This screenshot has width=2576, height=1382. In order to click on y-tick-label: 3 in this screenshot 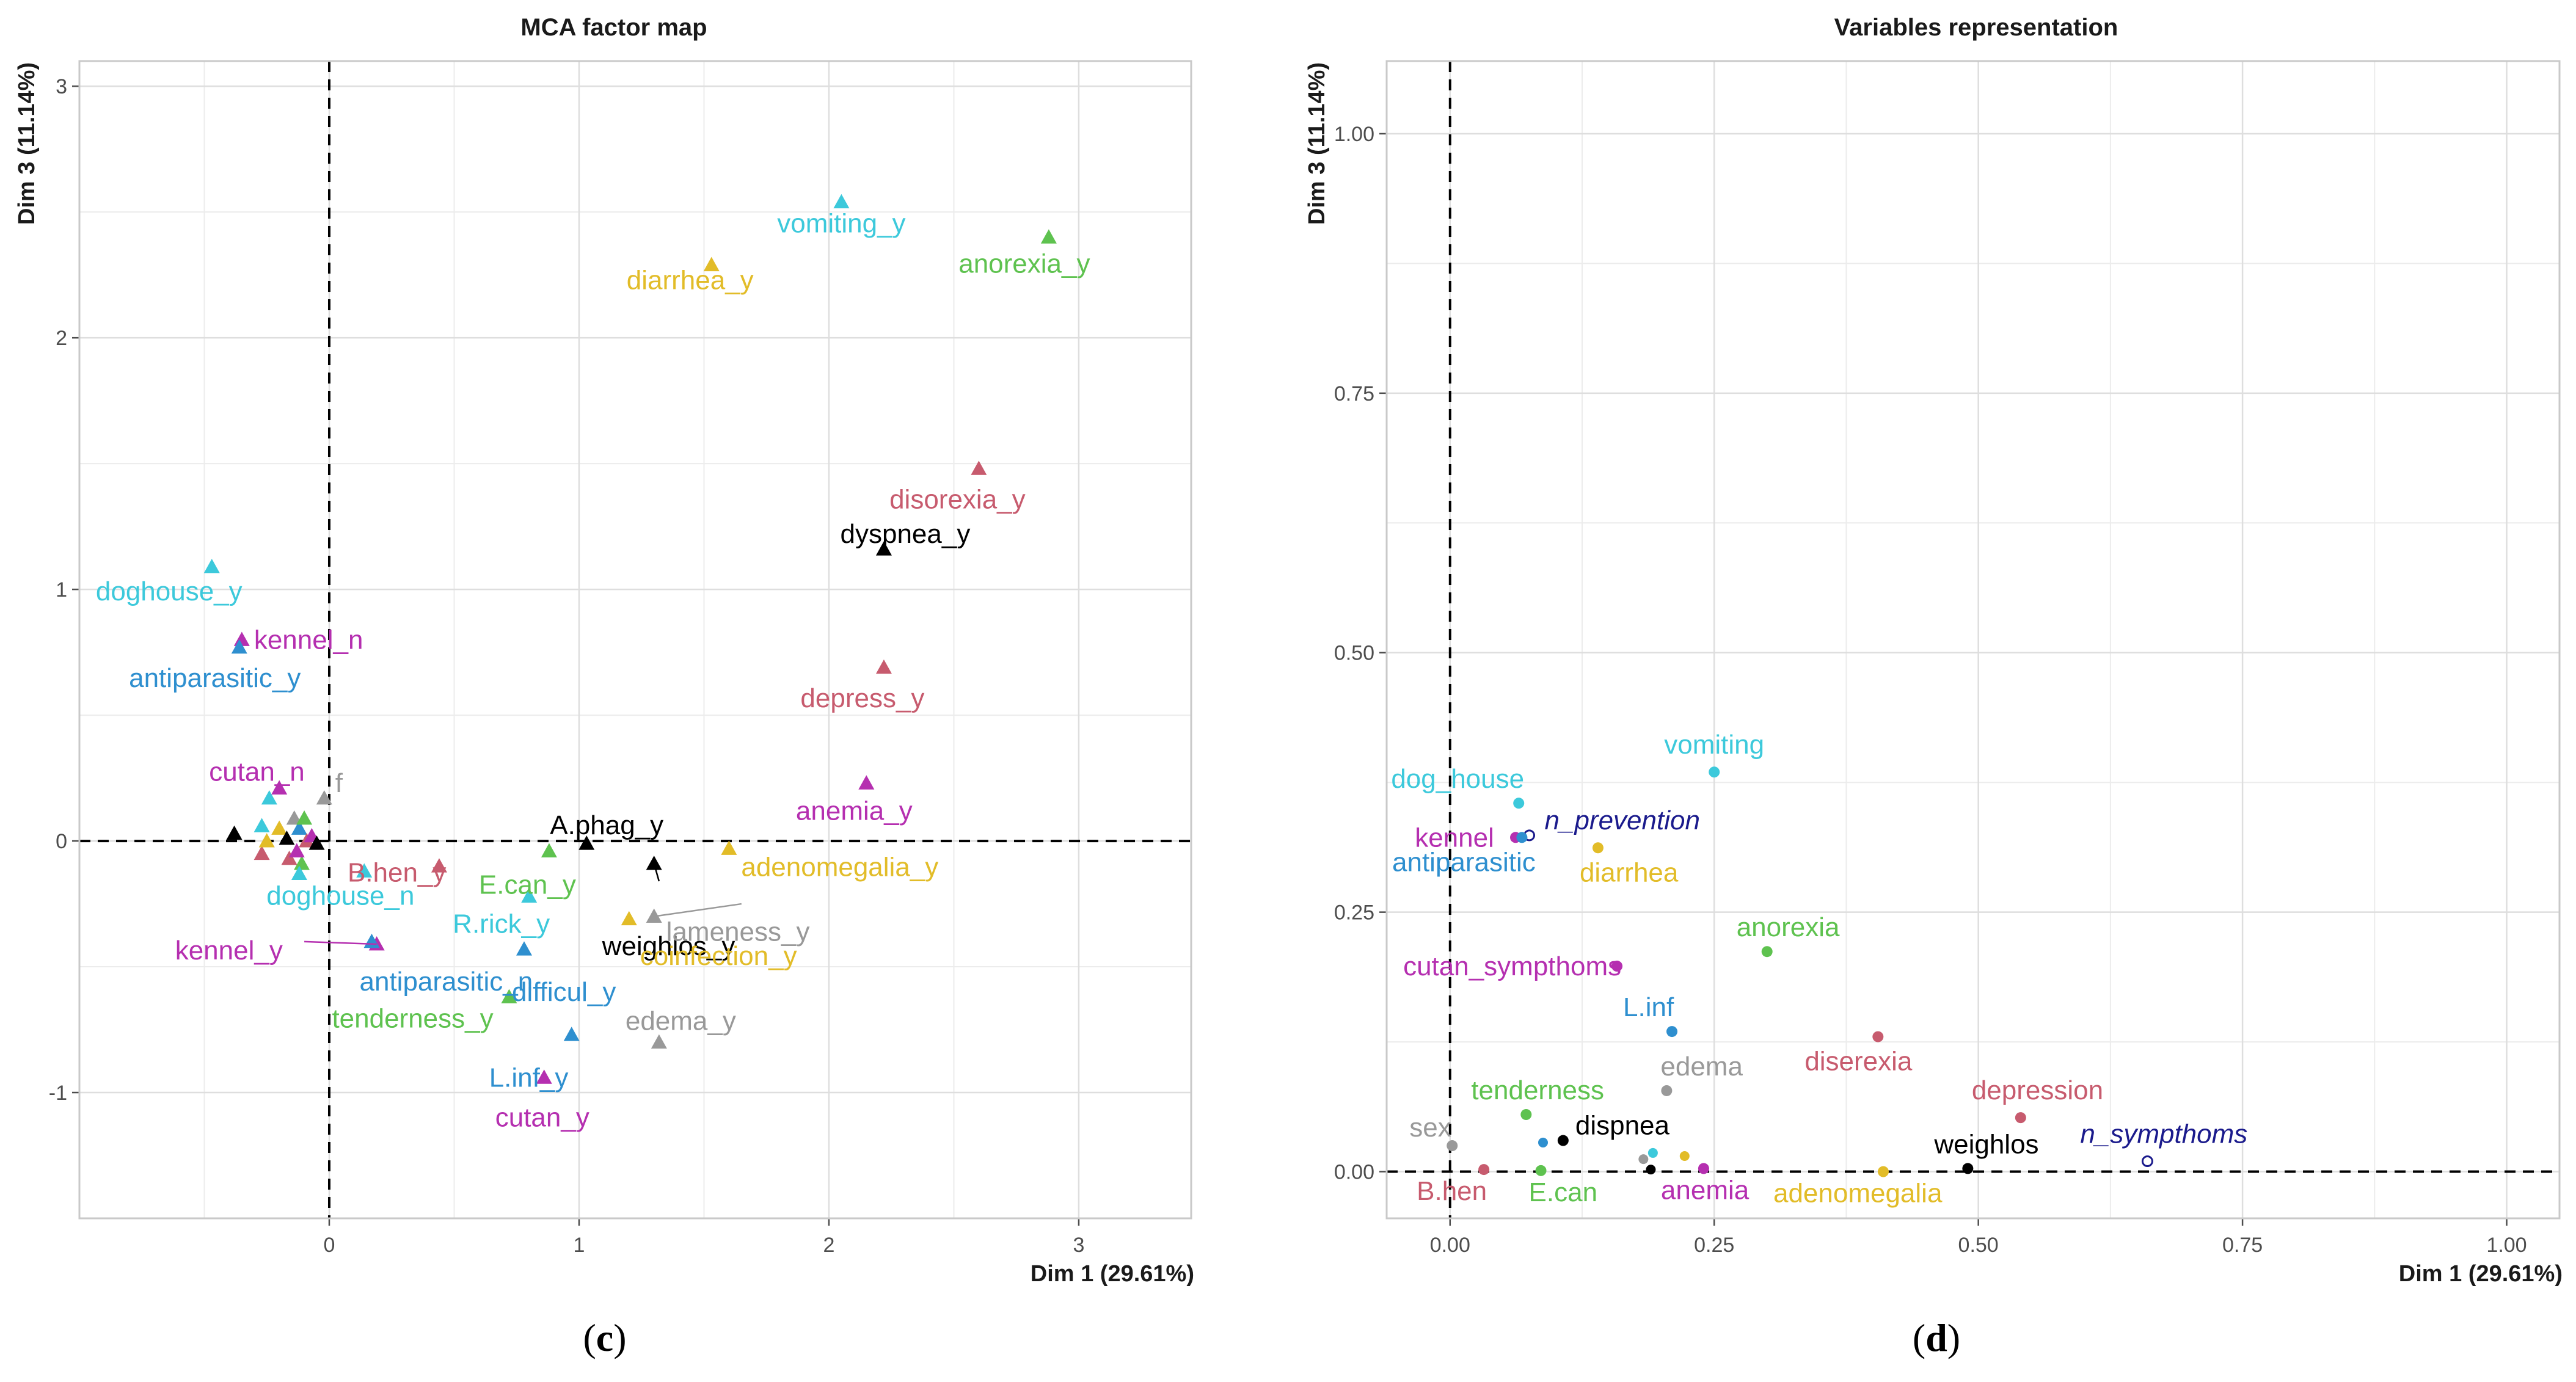, I will do `click(62, 86)`.